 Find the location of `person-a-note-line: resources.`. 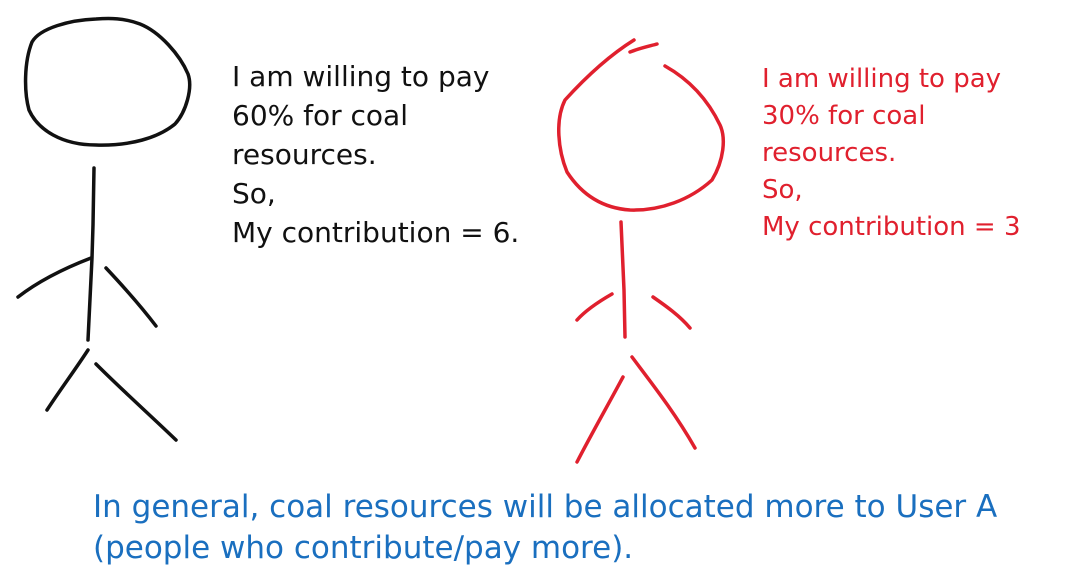

person-a-note-line: resources. is located at coordinates (304, 154).